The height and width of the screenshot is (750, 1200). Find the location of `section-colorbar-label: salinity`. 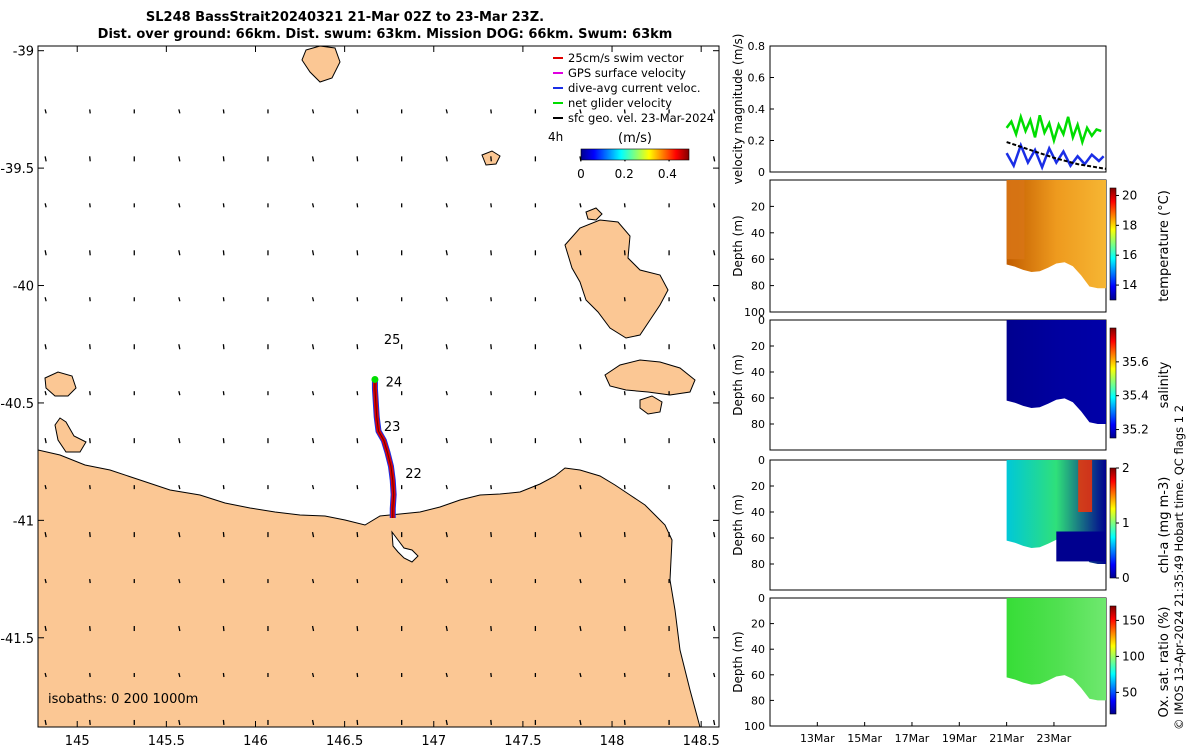

section-colorbar-label: salinity is located at coordinates (1164, 384).